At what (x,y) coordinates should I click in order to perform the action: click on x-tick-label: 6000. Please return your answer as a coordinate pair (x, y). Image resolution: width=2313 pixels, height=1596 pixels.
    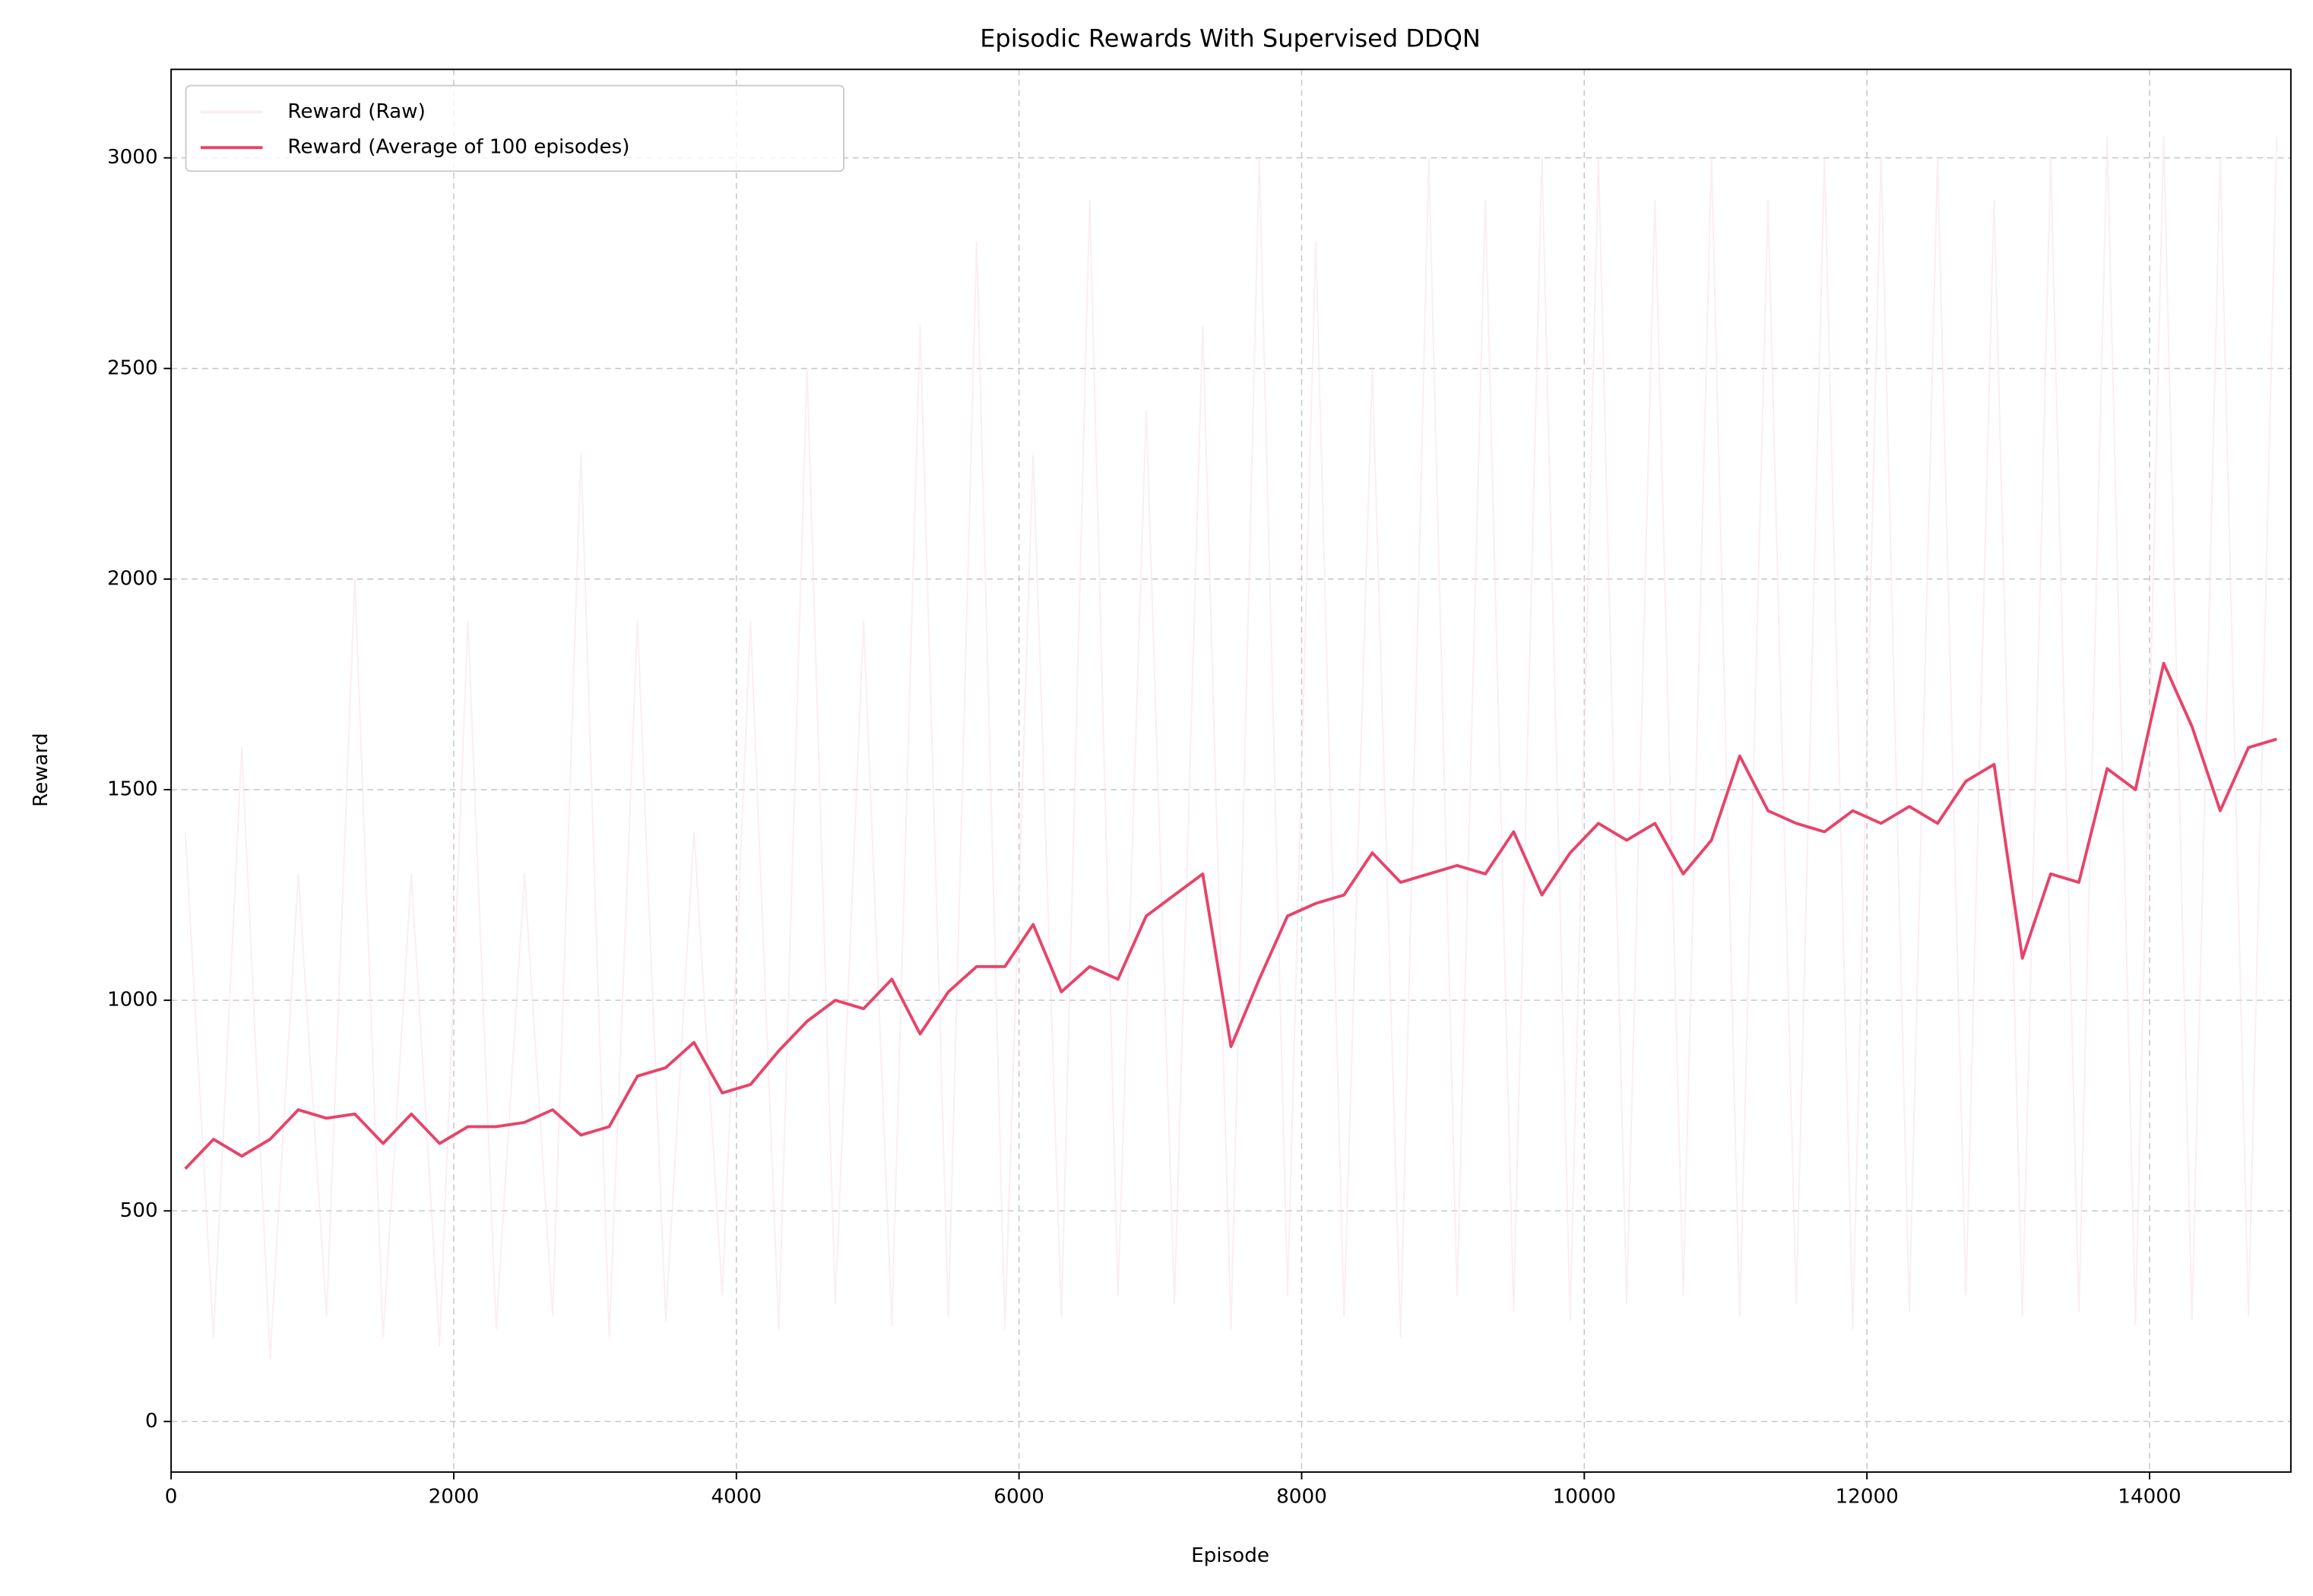
    Looking at the image, I should click on (1018, 1497).